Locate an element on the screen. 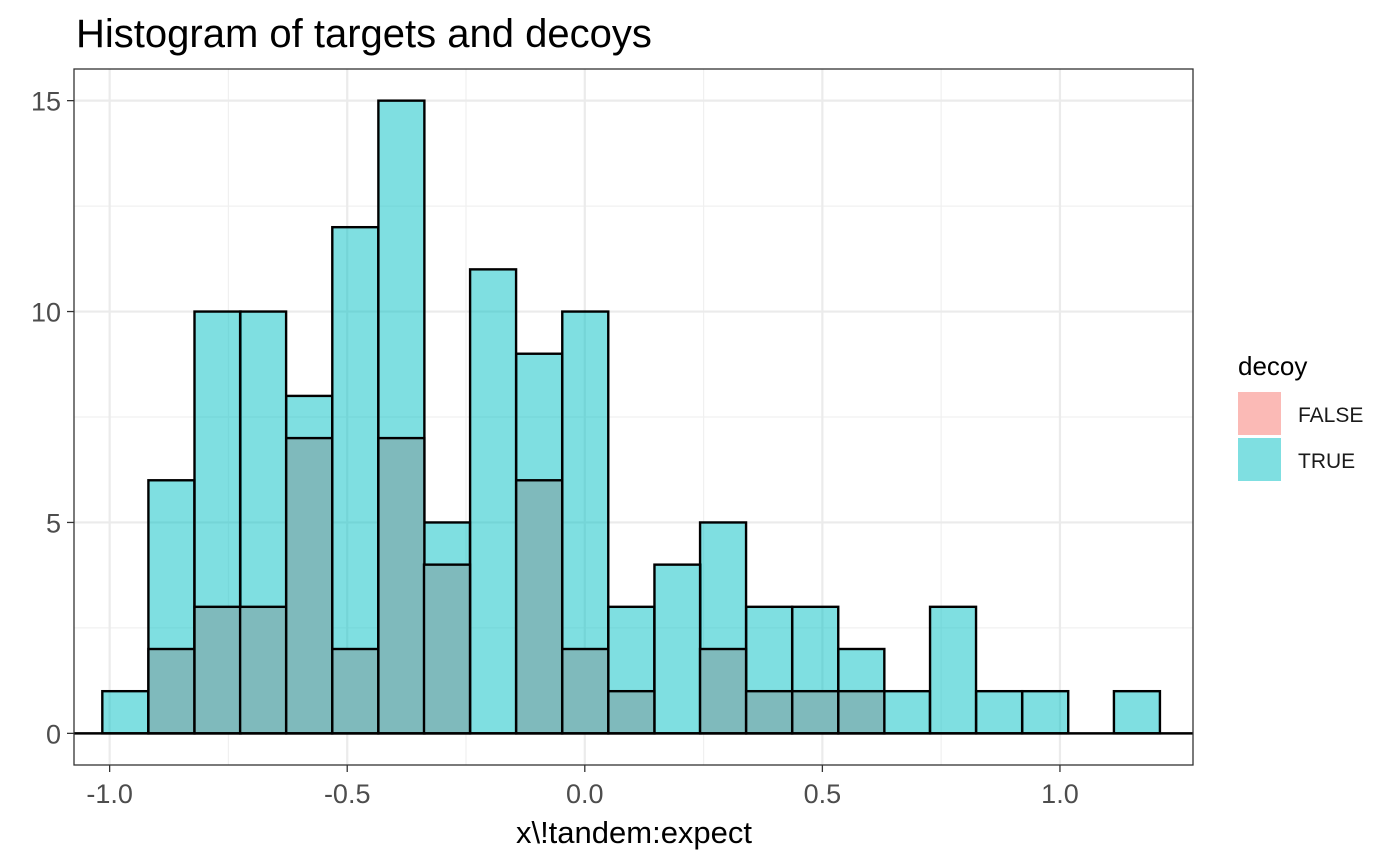  x-tick-label: 0.5 is located at coordinates (823, 794).